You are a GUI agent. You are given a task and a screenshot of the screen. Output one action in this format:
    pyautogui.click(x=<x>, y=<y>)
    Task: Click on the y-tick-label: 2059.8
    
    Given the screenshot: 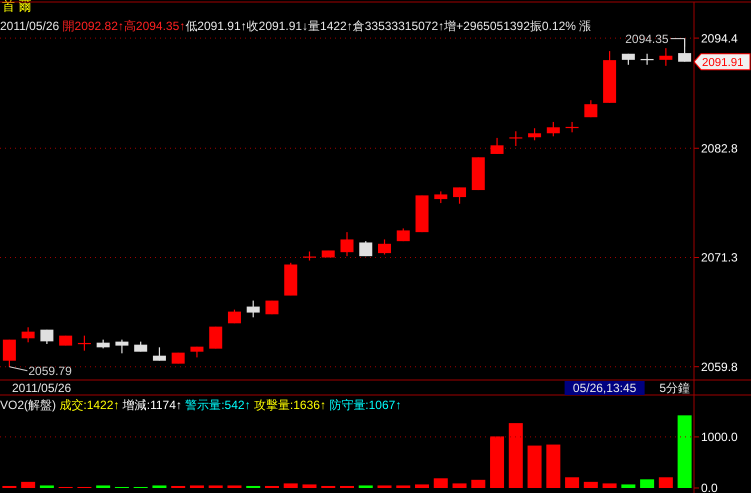 What is the action you would take?
    pyautogui.click(x=719, y=367)
    